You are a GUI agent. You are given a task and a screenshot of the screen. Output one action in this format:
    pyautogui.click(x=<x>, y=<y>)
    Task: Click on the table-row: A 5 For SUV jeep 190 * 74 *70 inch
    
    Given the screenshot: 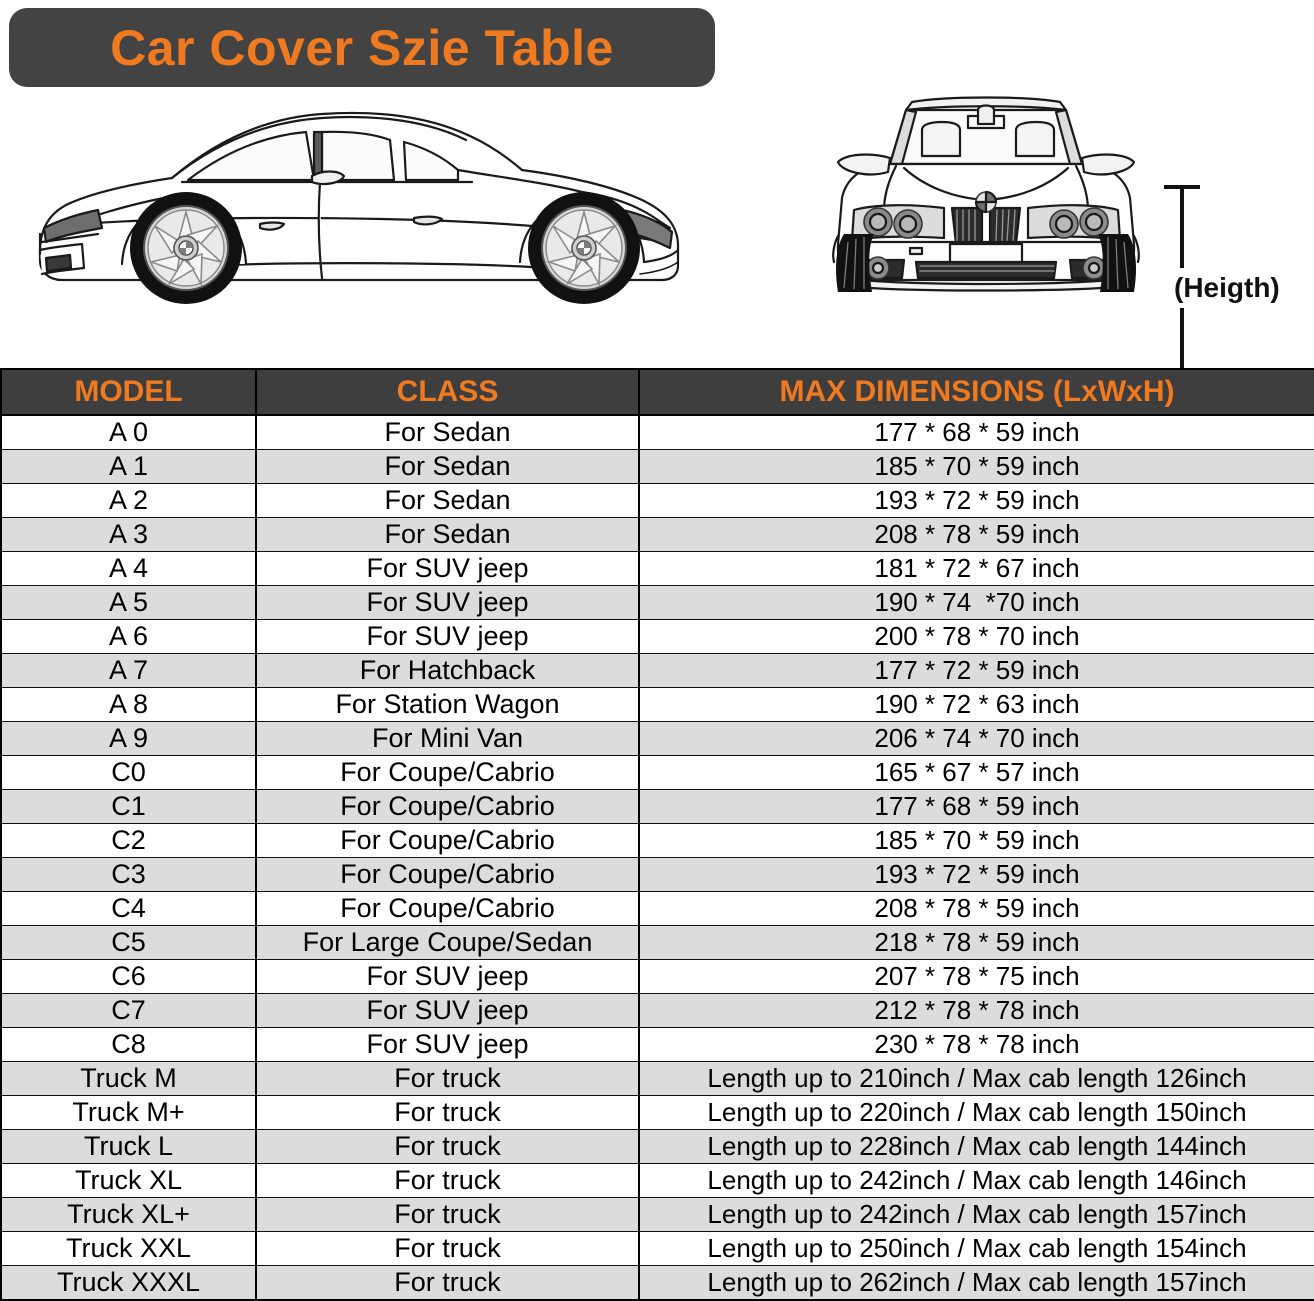 What is the action you would take?
    pyautogui.click(x=657, y=602)
    